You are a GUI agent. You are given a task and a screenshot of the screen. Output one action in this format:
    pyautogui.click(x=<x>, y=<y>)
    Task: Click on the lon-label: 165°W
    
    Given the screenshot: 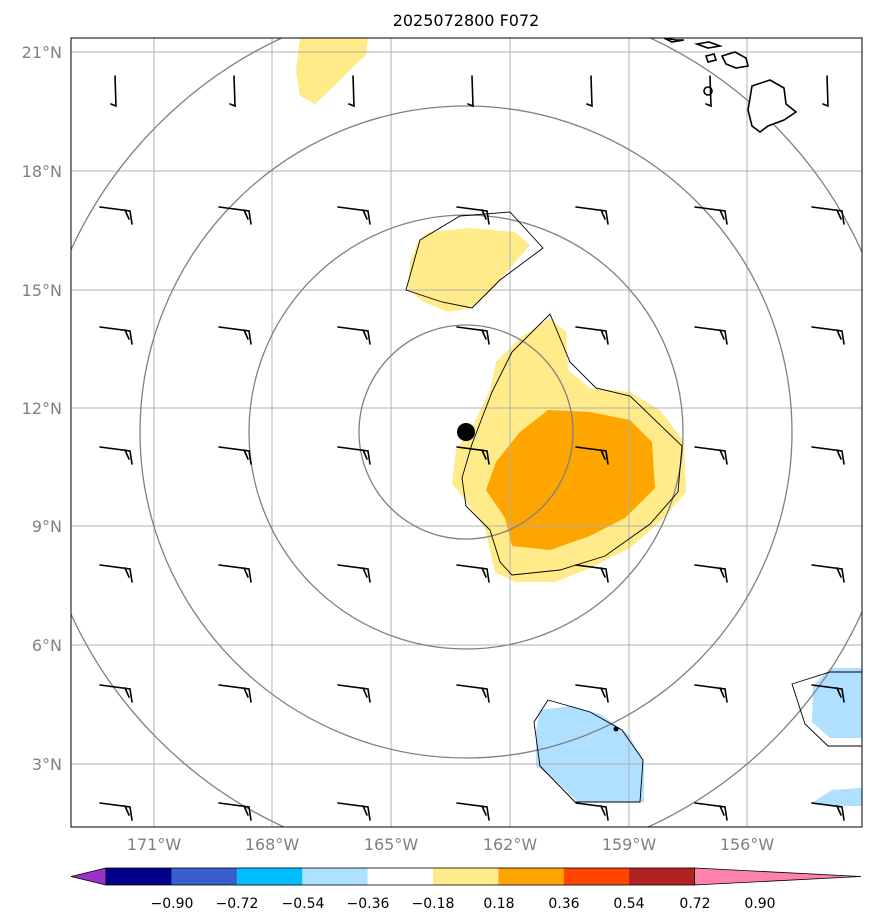 What is the action you would take?
    pyautogui.click(x=391, y=844)
    